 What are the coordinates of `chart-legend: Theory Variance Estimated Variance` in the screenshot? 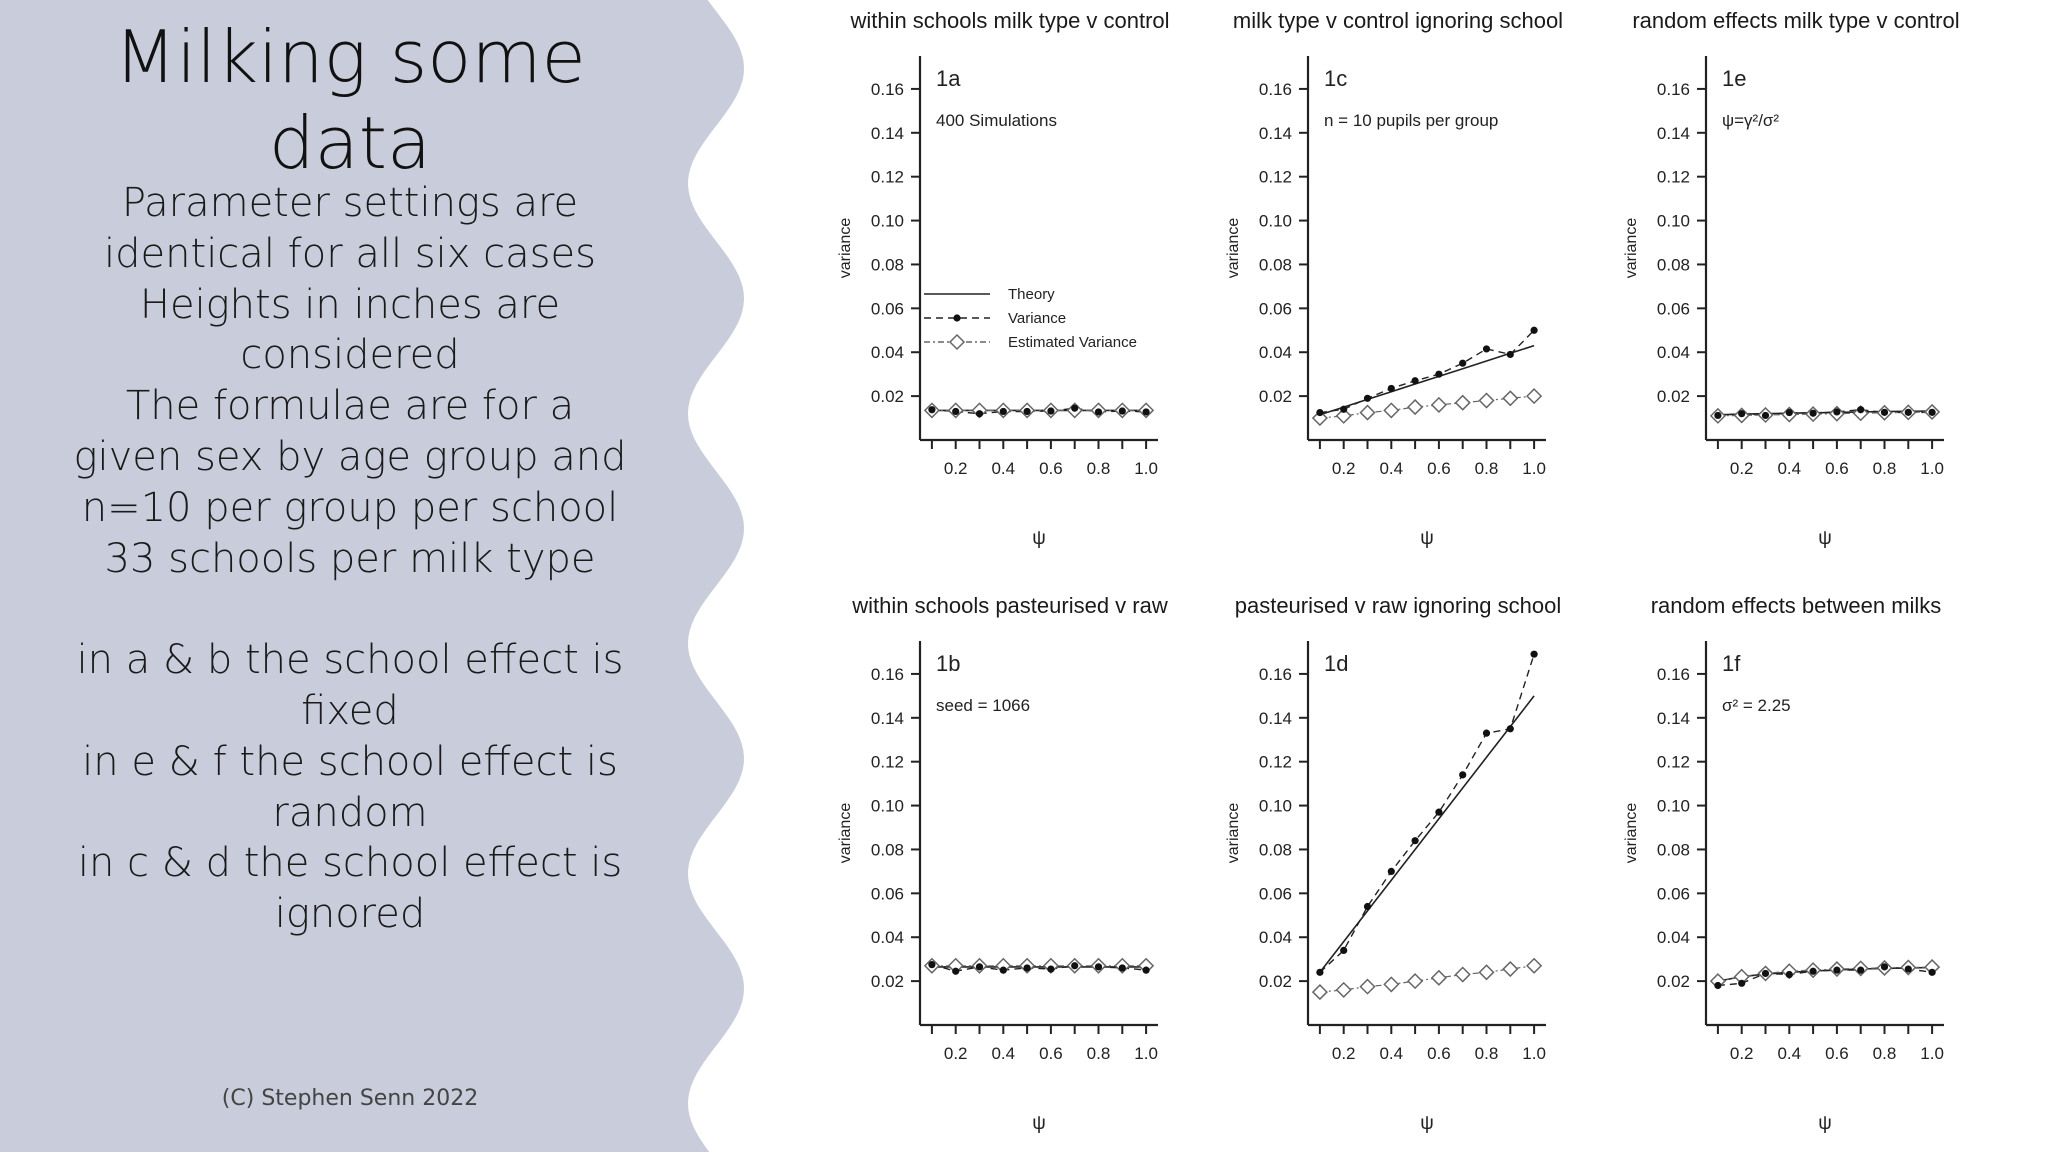 It's located at (1030, 318).